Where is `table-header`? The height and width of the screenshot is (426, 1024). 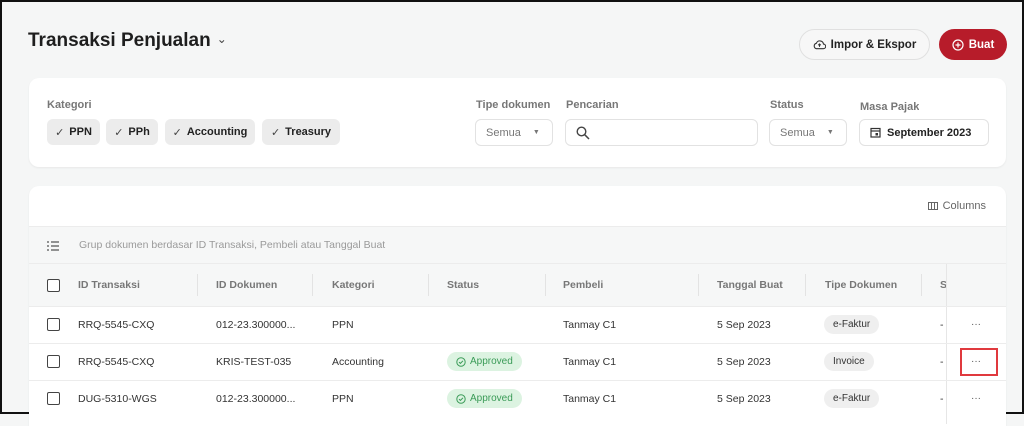 table-header is located at coordinates (517, 285).